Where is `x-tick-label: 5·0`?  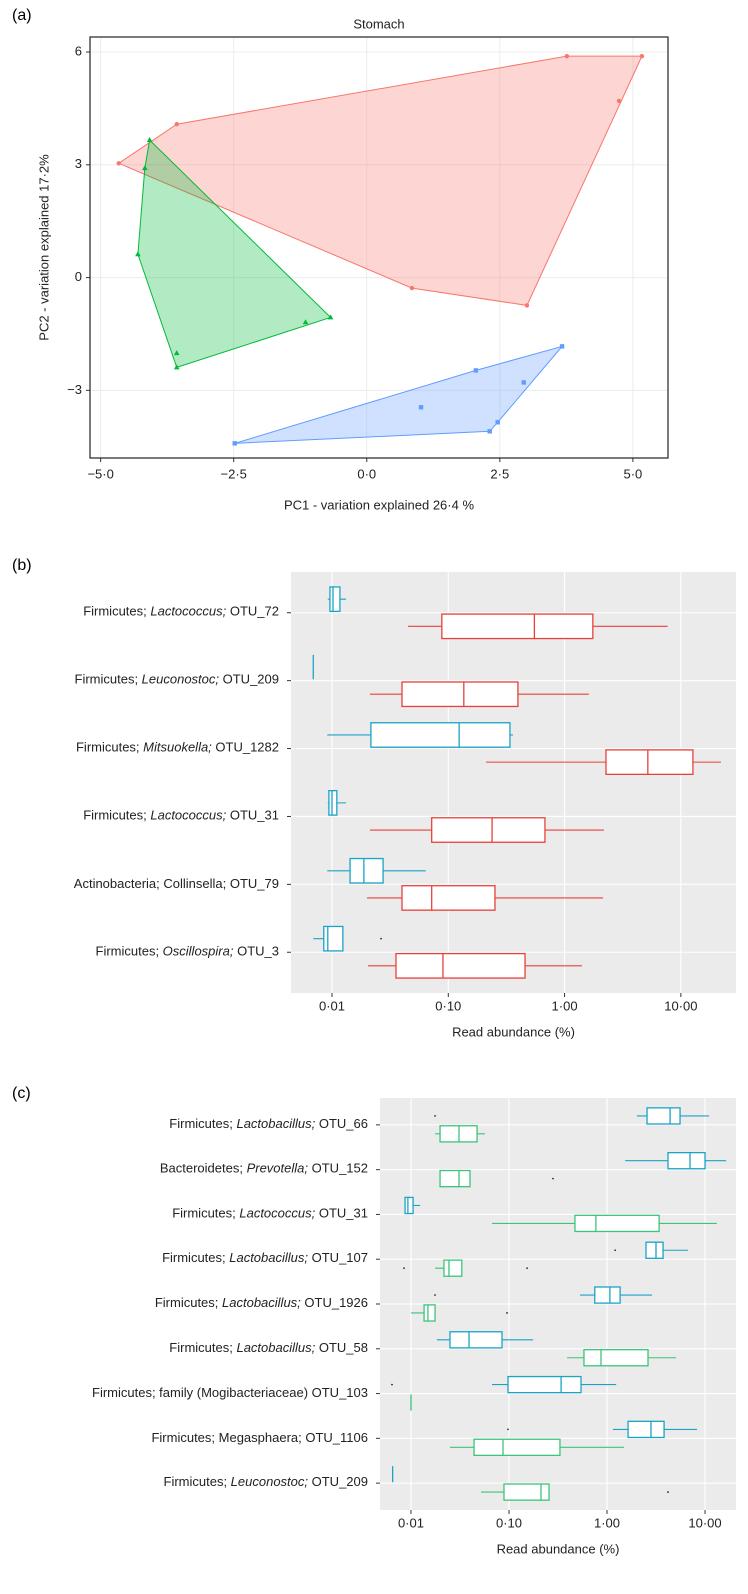
x-tick-label: 5·0 is located at coordinates (632, 473).